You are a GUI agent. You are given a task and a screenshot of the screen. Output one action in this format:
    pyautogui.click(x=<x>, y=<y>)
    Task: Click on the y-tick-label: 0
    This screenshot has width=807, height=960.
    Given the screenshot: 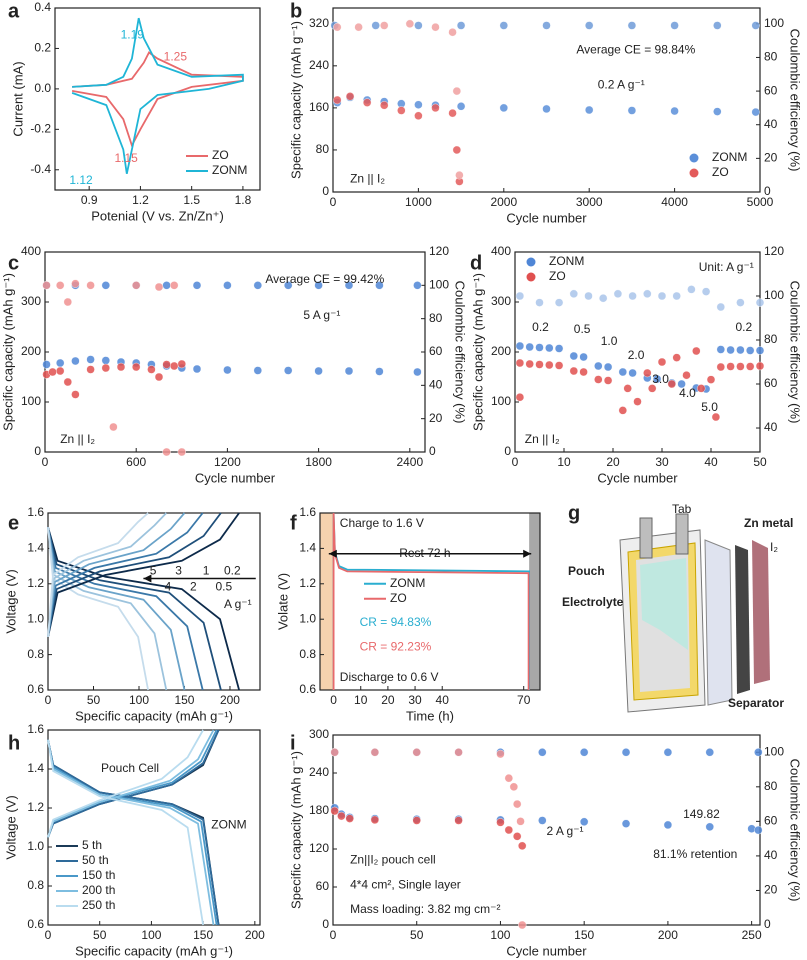 What is the action you would take?
    pyautogui.click(x=325, y=924)
    